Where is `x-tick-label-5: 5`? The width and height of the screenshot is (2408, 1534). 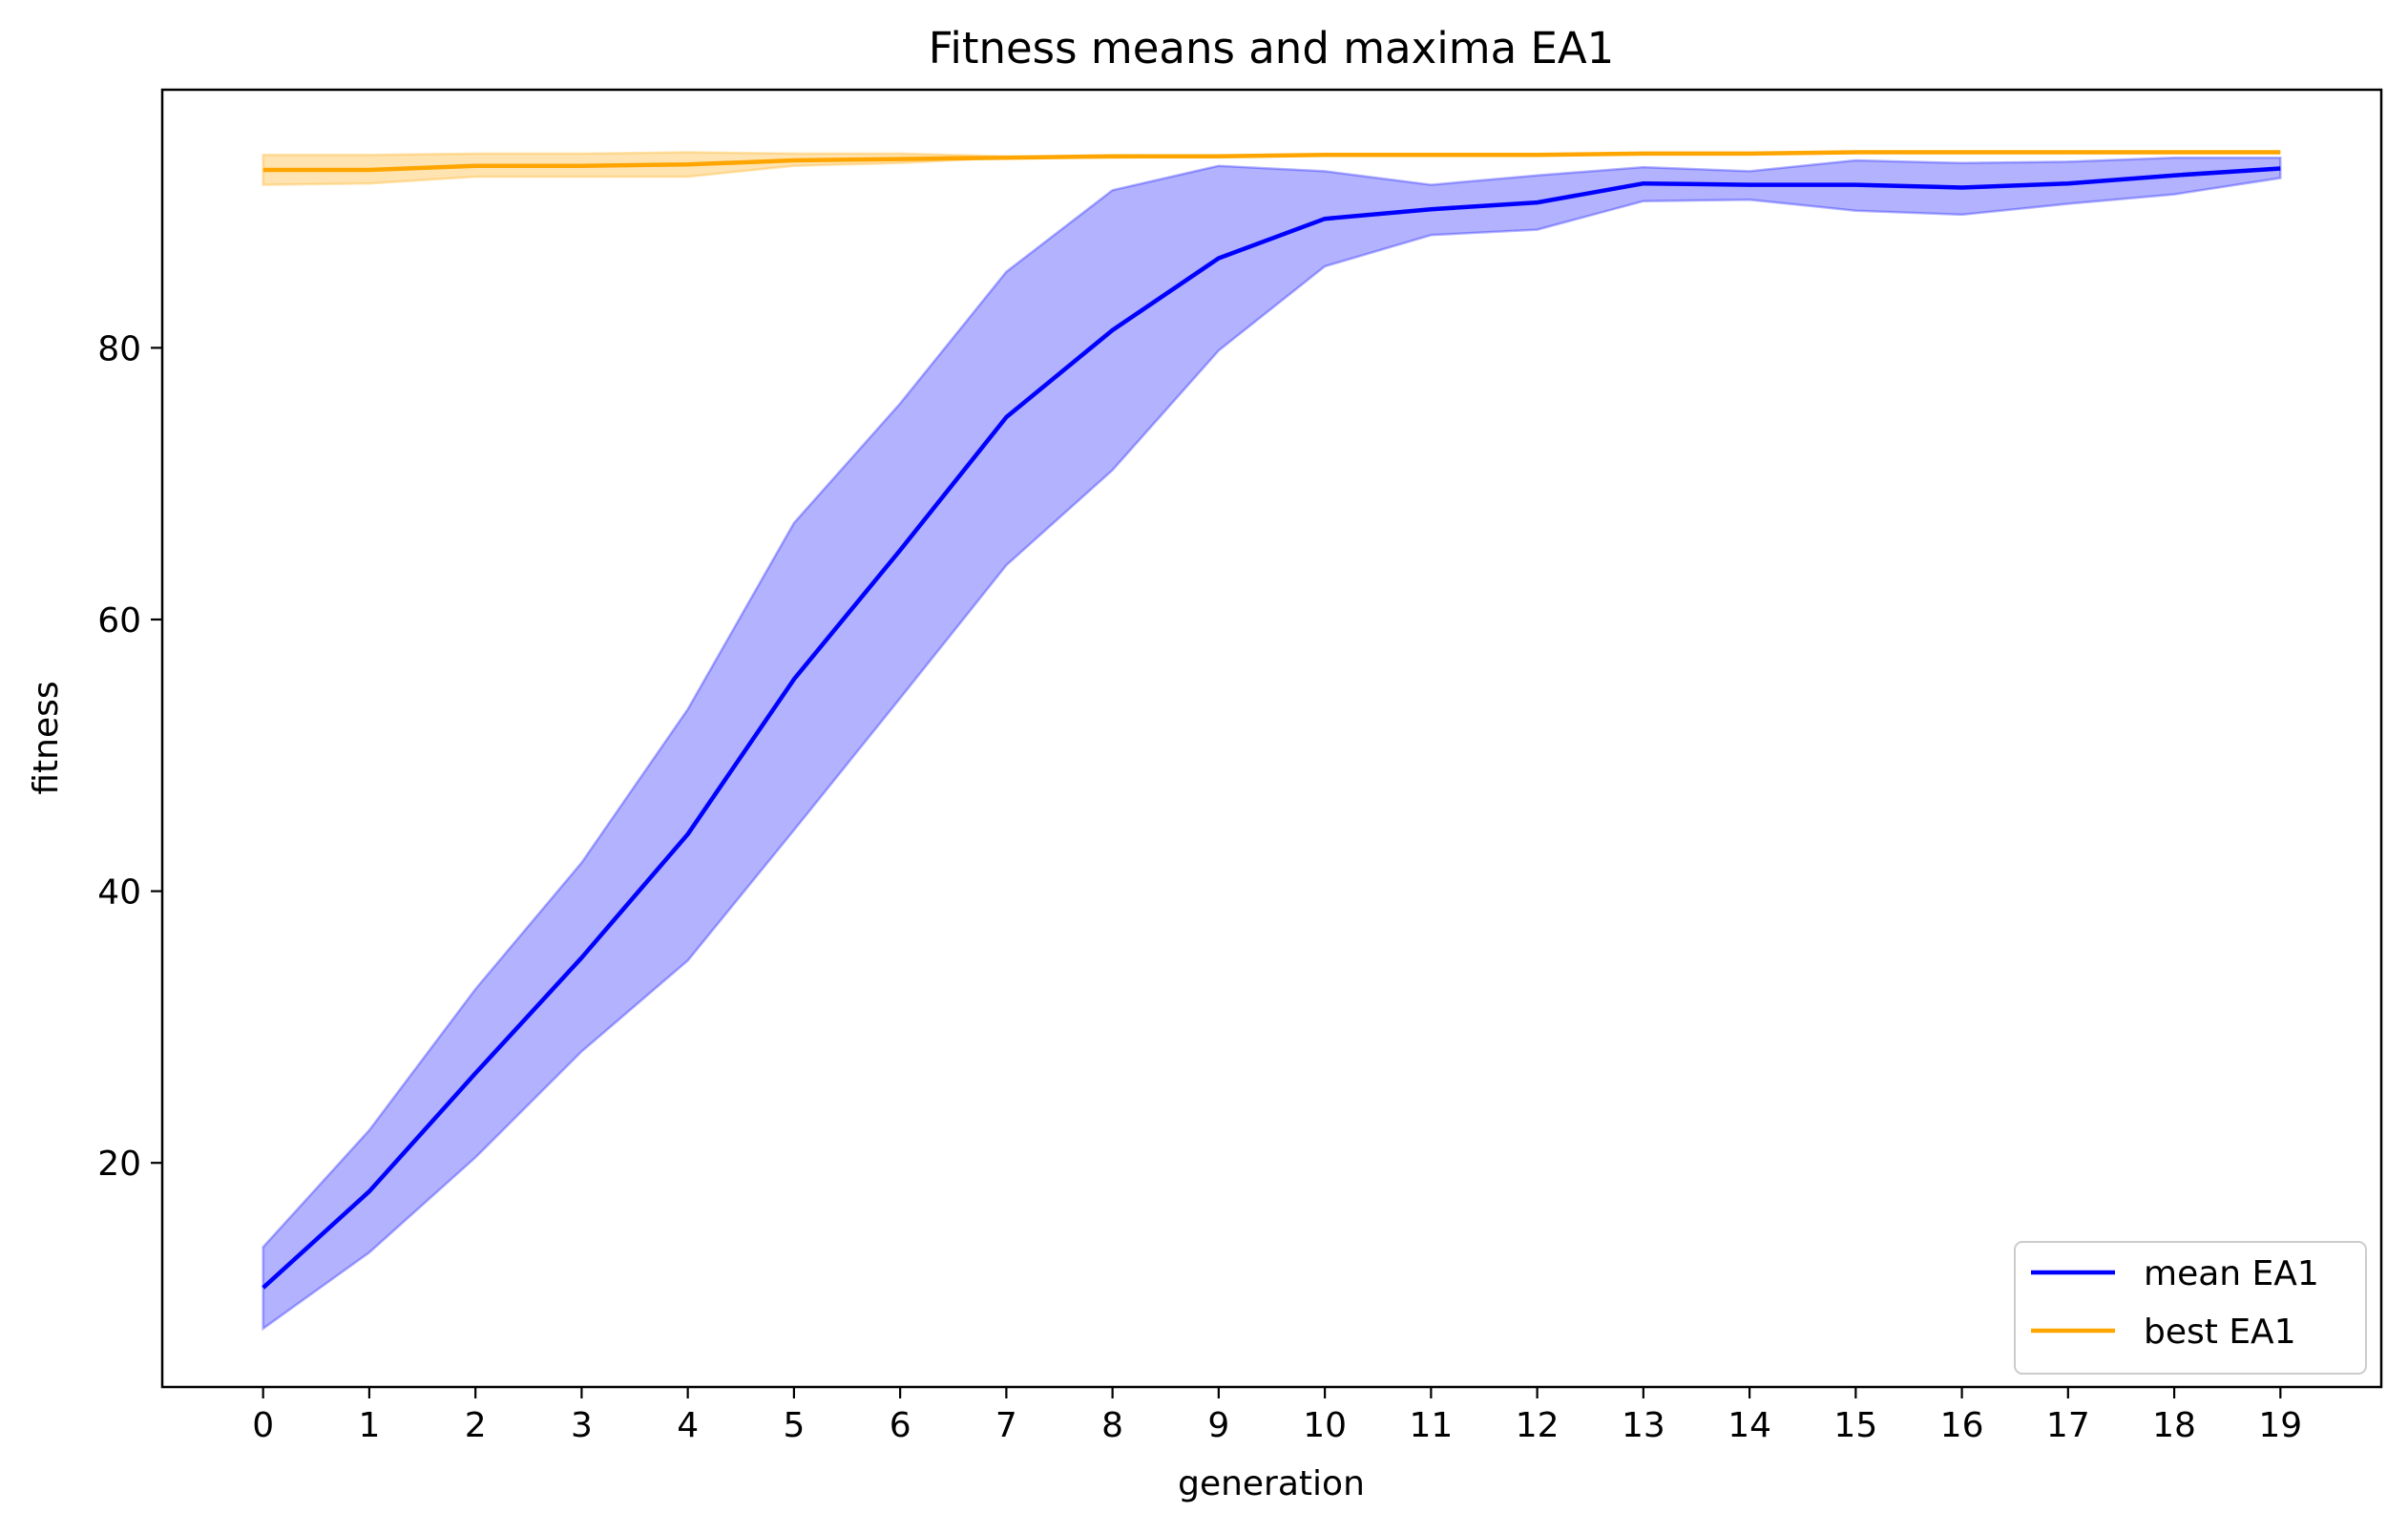 x-tick-label-5: 5 is located at coordinates (794, 1425).